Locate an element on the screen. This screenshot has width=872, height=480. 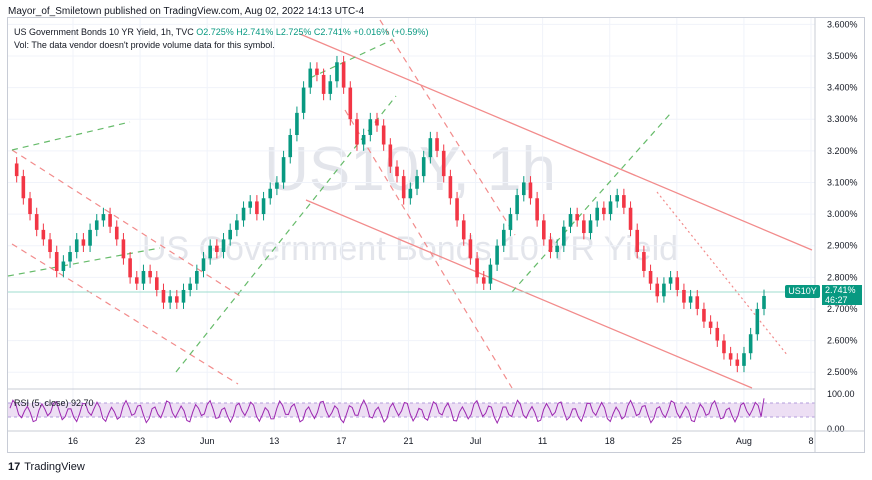
x-tick-label: 11 is located at coordinates (542, 441).